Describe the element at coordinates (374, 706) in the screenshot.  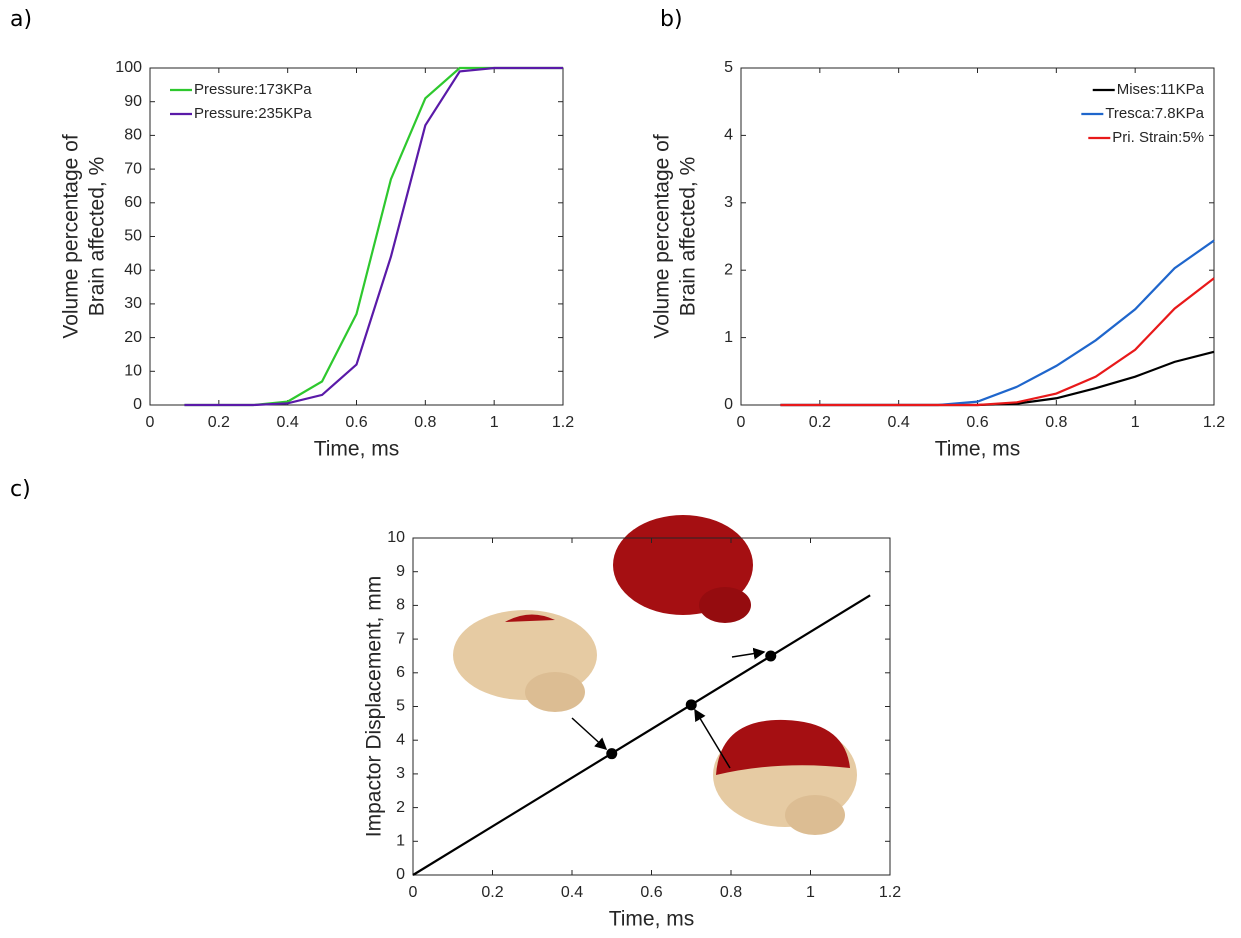
I see `y-axis-label: Impactor Displacement, mm` at that location.